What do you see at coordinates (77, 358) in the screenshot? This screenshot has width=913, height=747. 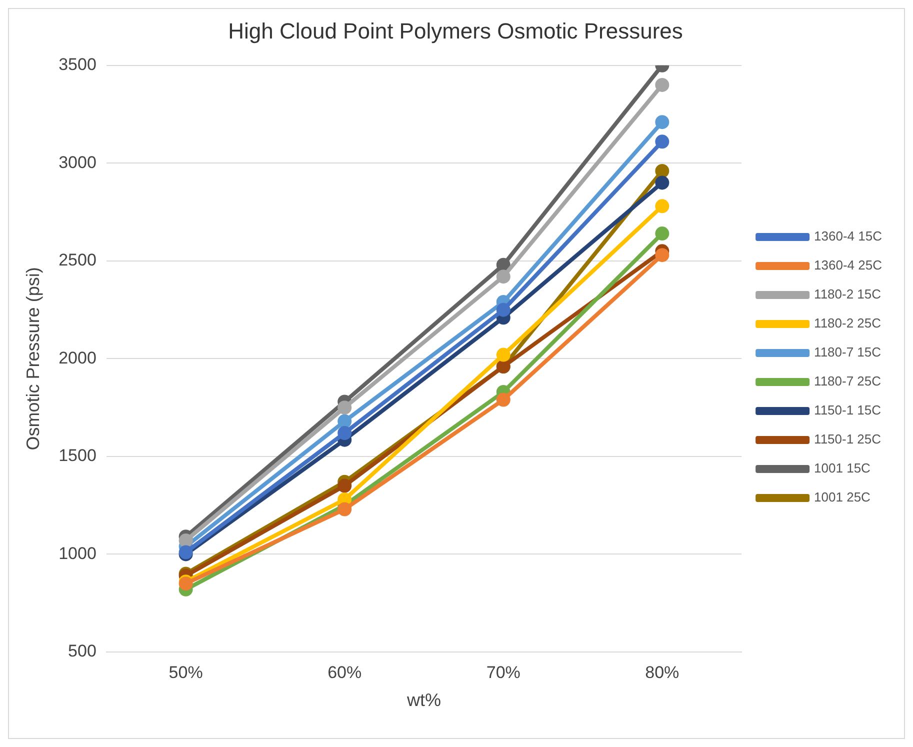 I see `y-tick-label: 2000` at bounding box center [77, 358].